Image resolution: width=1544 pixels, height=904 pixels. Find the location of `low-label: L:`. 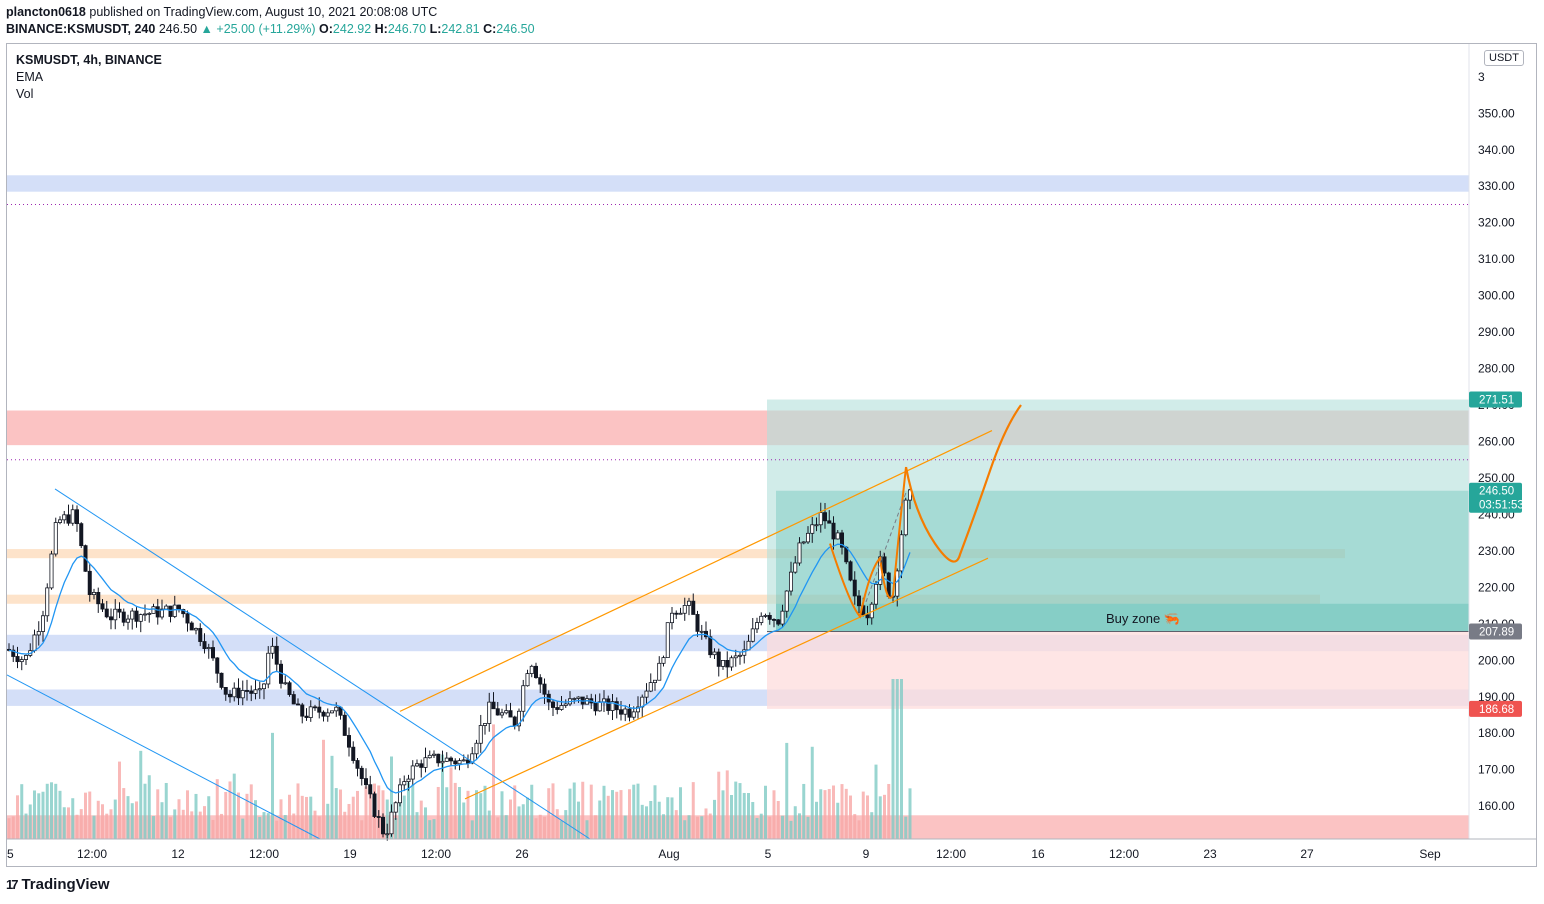

low-label: L: is located at coordinates (435, 29).